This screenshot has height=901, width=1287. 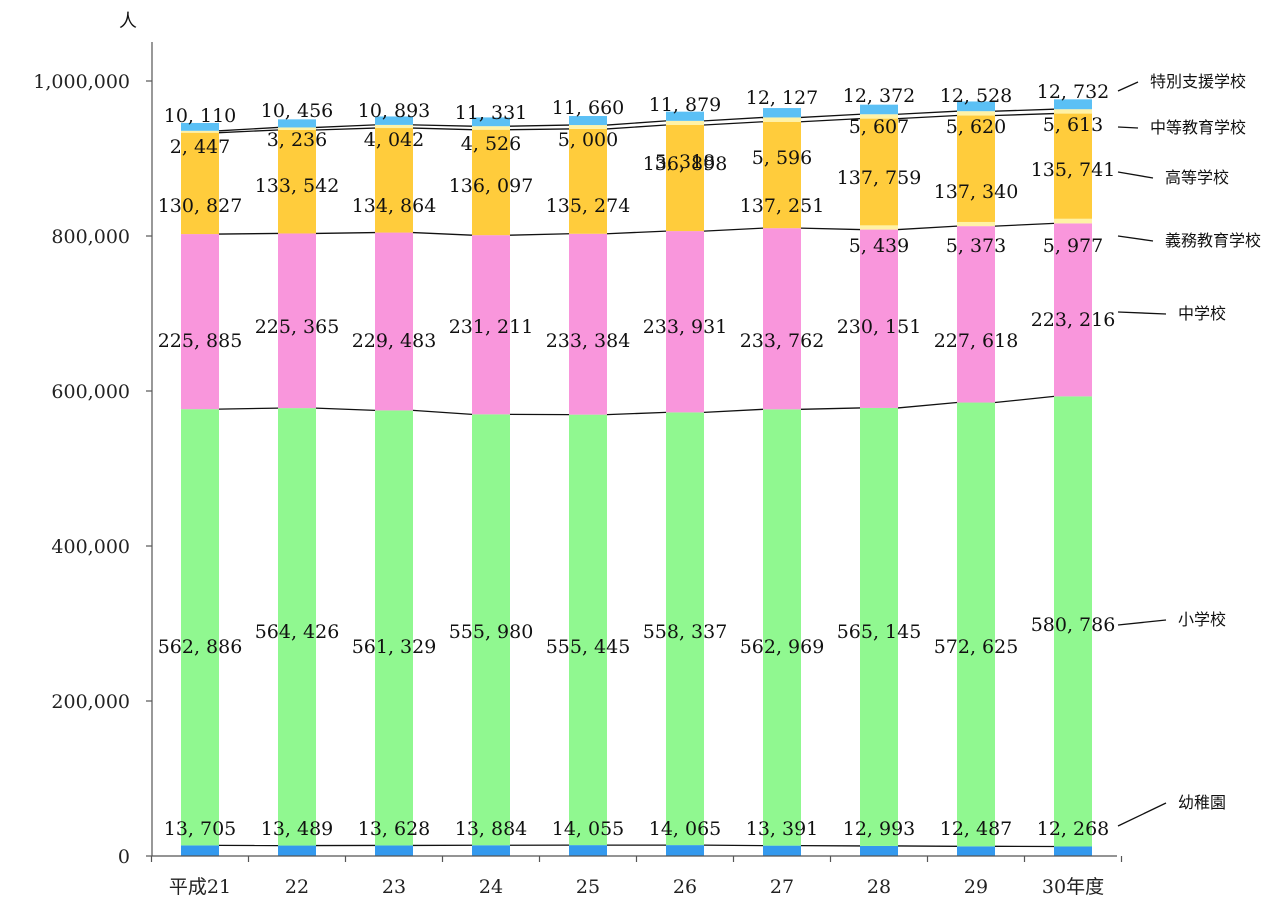 What do you see at coordinates (90, 702) in the screenshot?
I see `y-tick-label-1: 200,000` at bounding box center [90, 702].